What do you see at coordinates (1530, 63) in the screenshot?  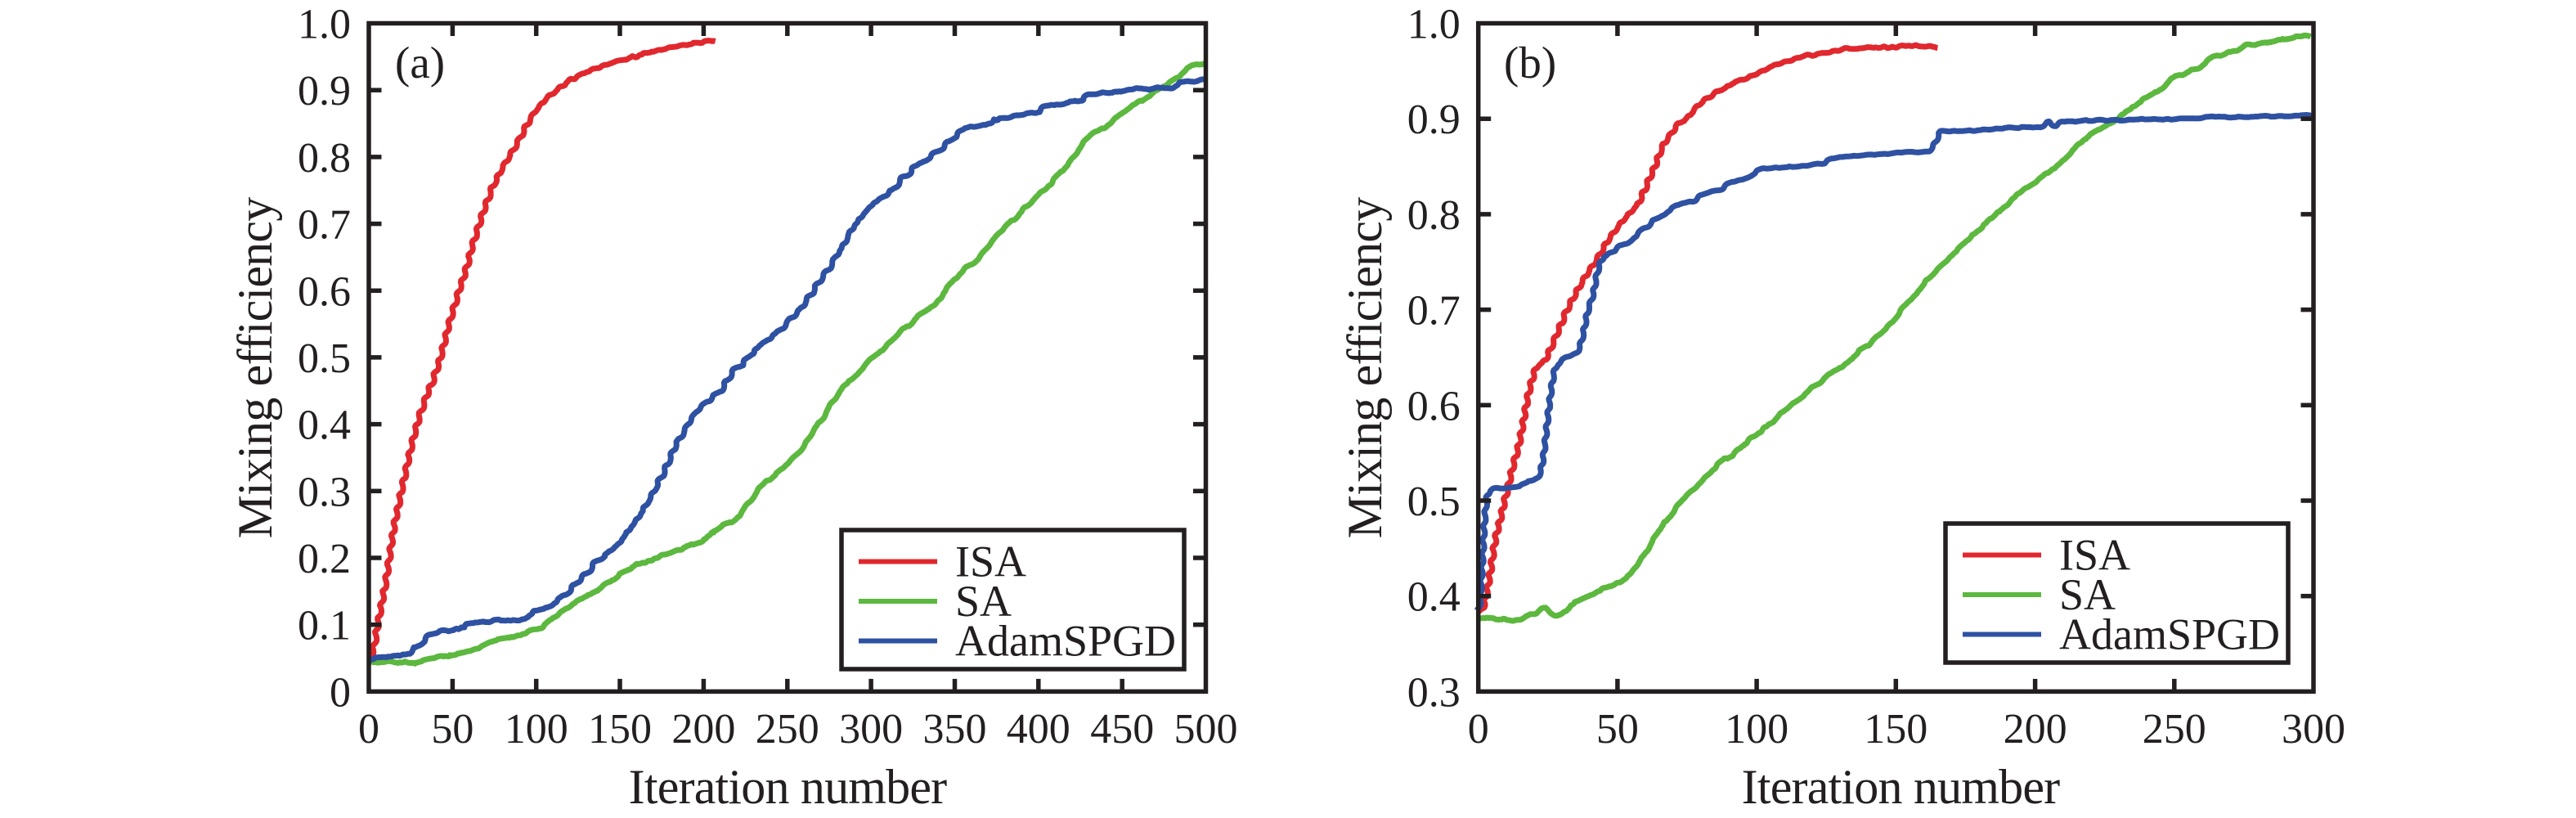 I see `svg-text: (b)` at bounding box center [1530, 63].